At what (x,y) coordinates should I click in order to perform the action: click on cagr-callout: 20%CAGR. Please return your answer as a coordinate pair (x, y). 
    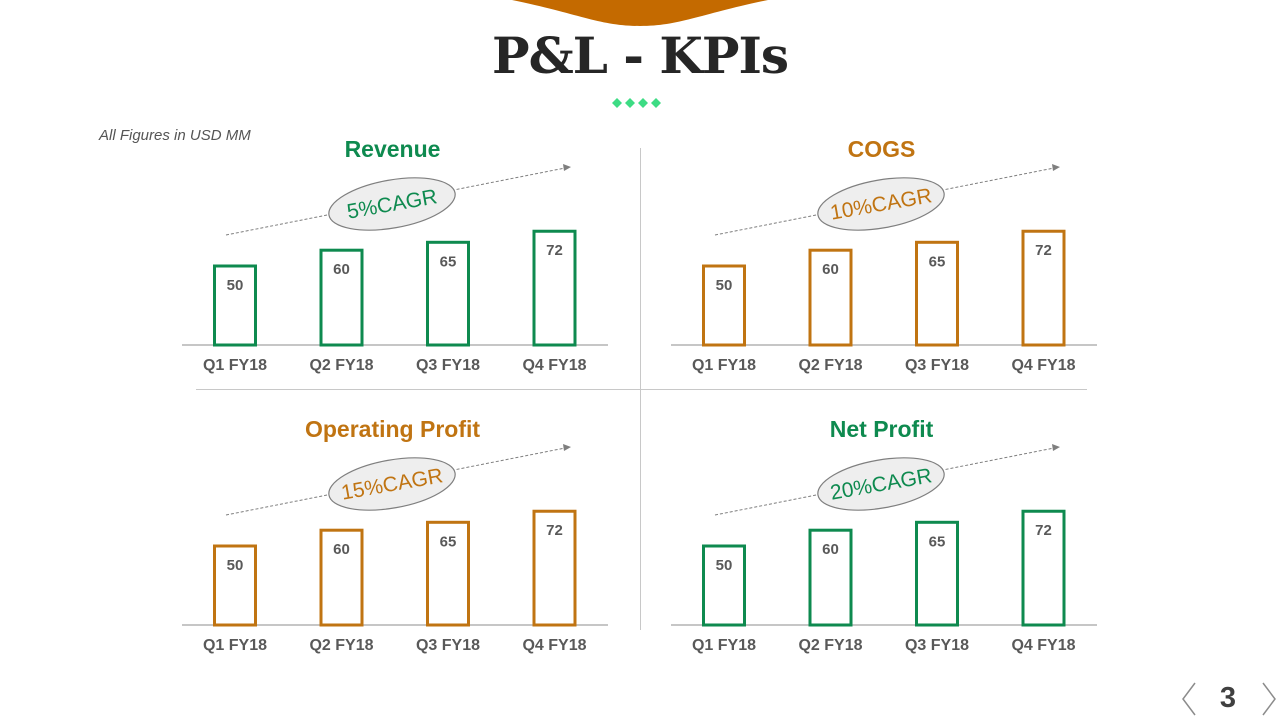
    Looking at the image, I should click on (881, 484).